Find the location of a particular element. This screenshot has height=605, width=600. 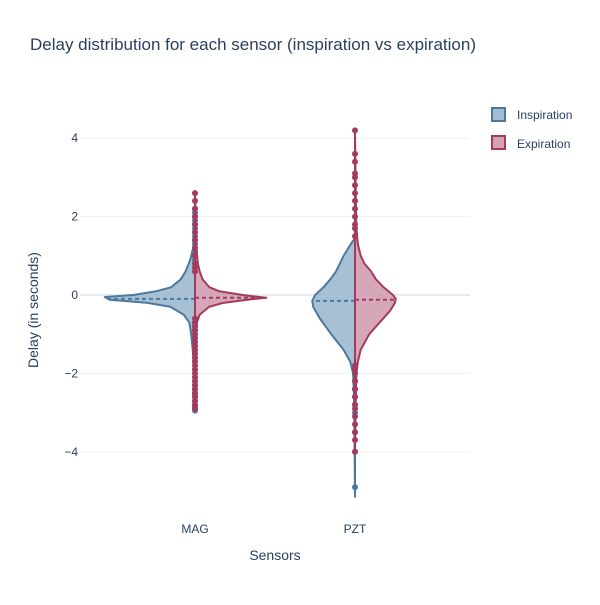

x-tick-label: PZT is located at coordinates (355, 529).